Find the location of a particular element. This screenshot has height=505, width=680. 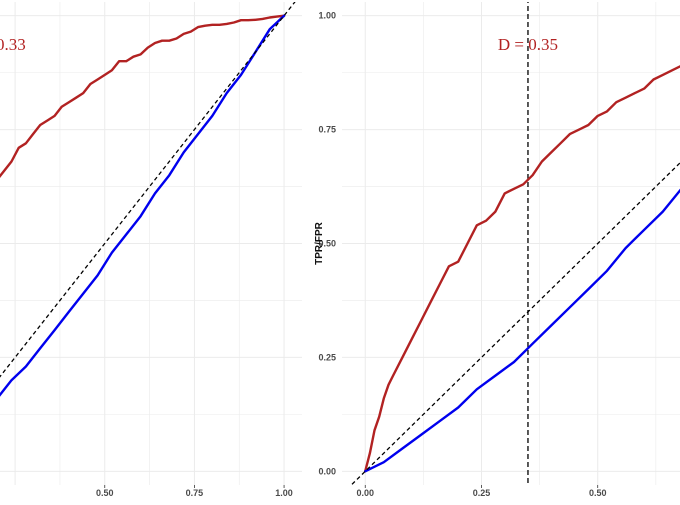

right-ytick-label: 1.00 is located at coordinates (327, 16).